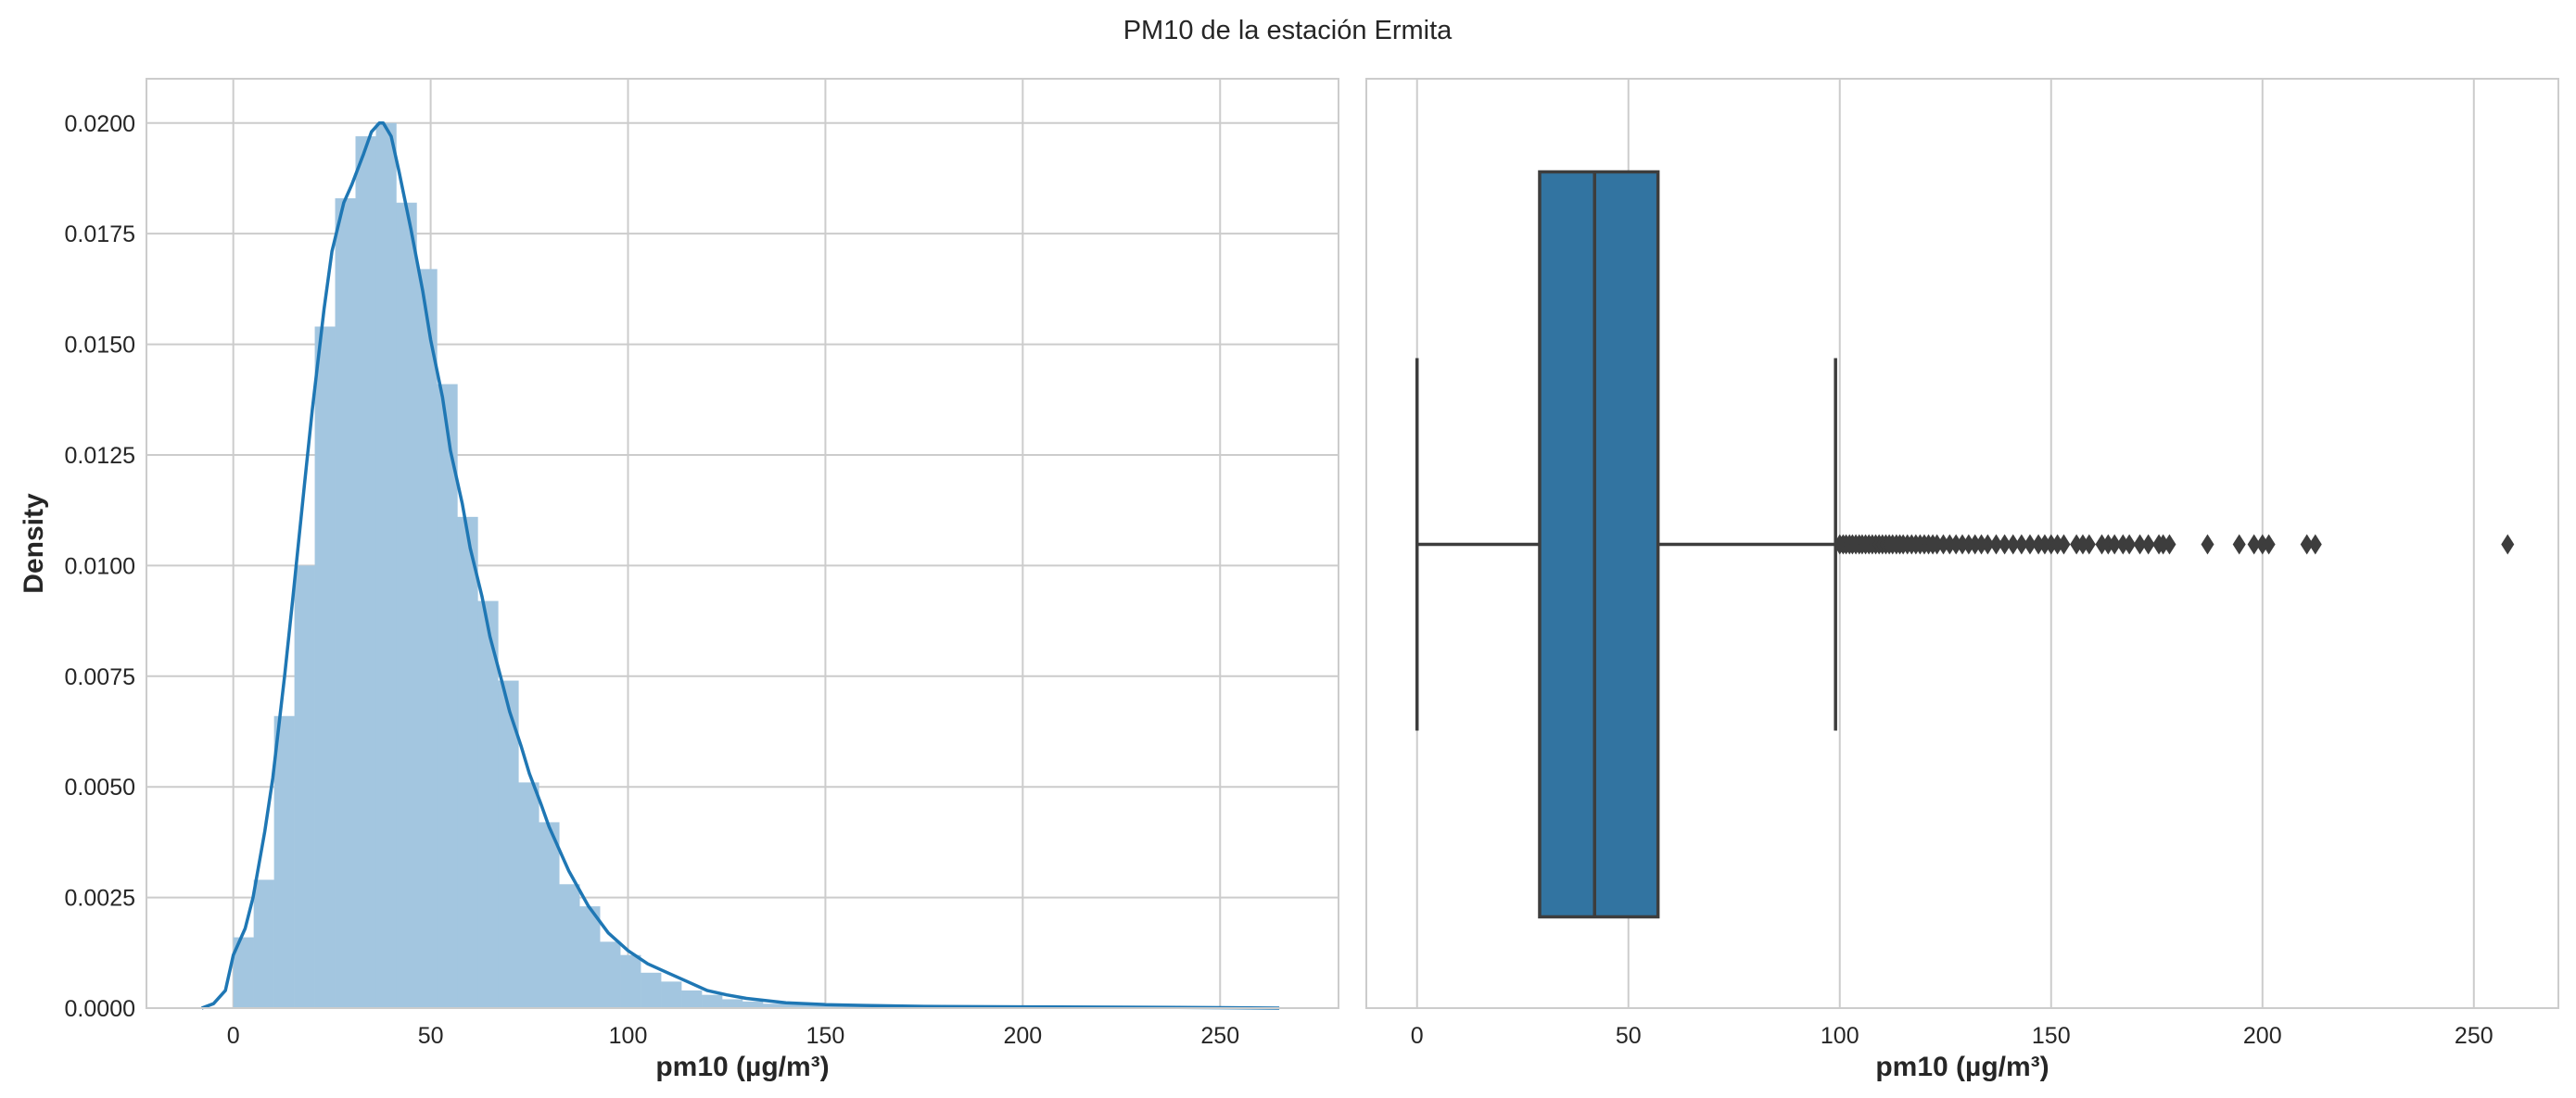 The image size is (2576, 1098). What do you see at coordinates (34, 544) in the screenshot?
I see `y-axis-label: Density` at bounding box center [34, 544].